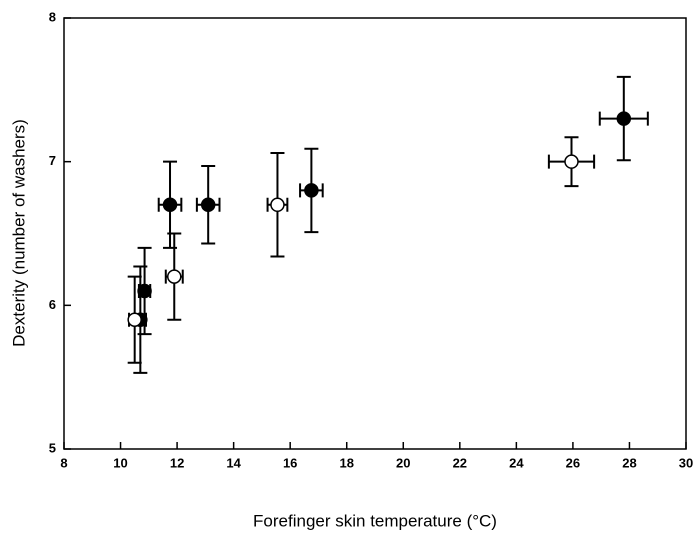 This screenshot has width=696, height=546. Describe the element at coordinates (629, 462) in the screenshot. I see `x-tick-label: 28` at that location.